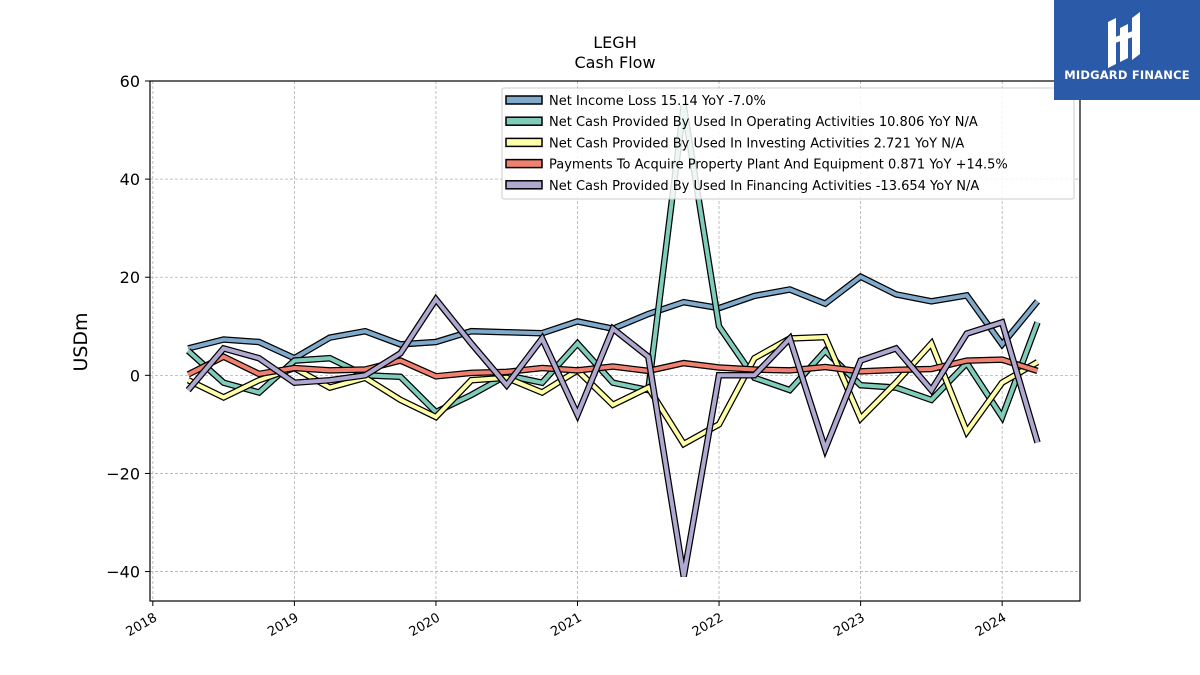 This screenshot has height=675, width=1200. I want to click on midgard-finance-logo: MIDGARD FINANCE, so click(1127, 50).